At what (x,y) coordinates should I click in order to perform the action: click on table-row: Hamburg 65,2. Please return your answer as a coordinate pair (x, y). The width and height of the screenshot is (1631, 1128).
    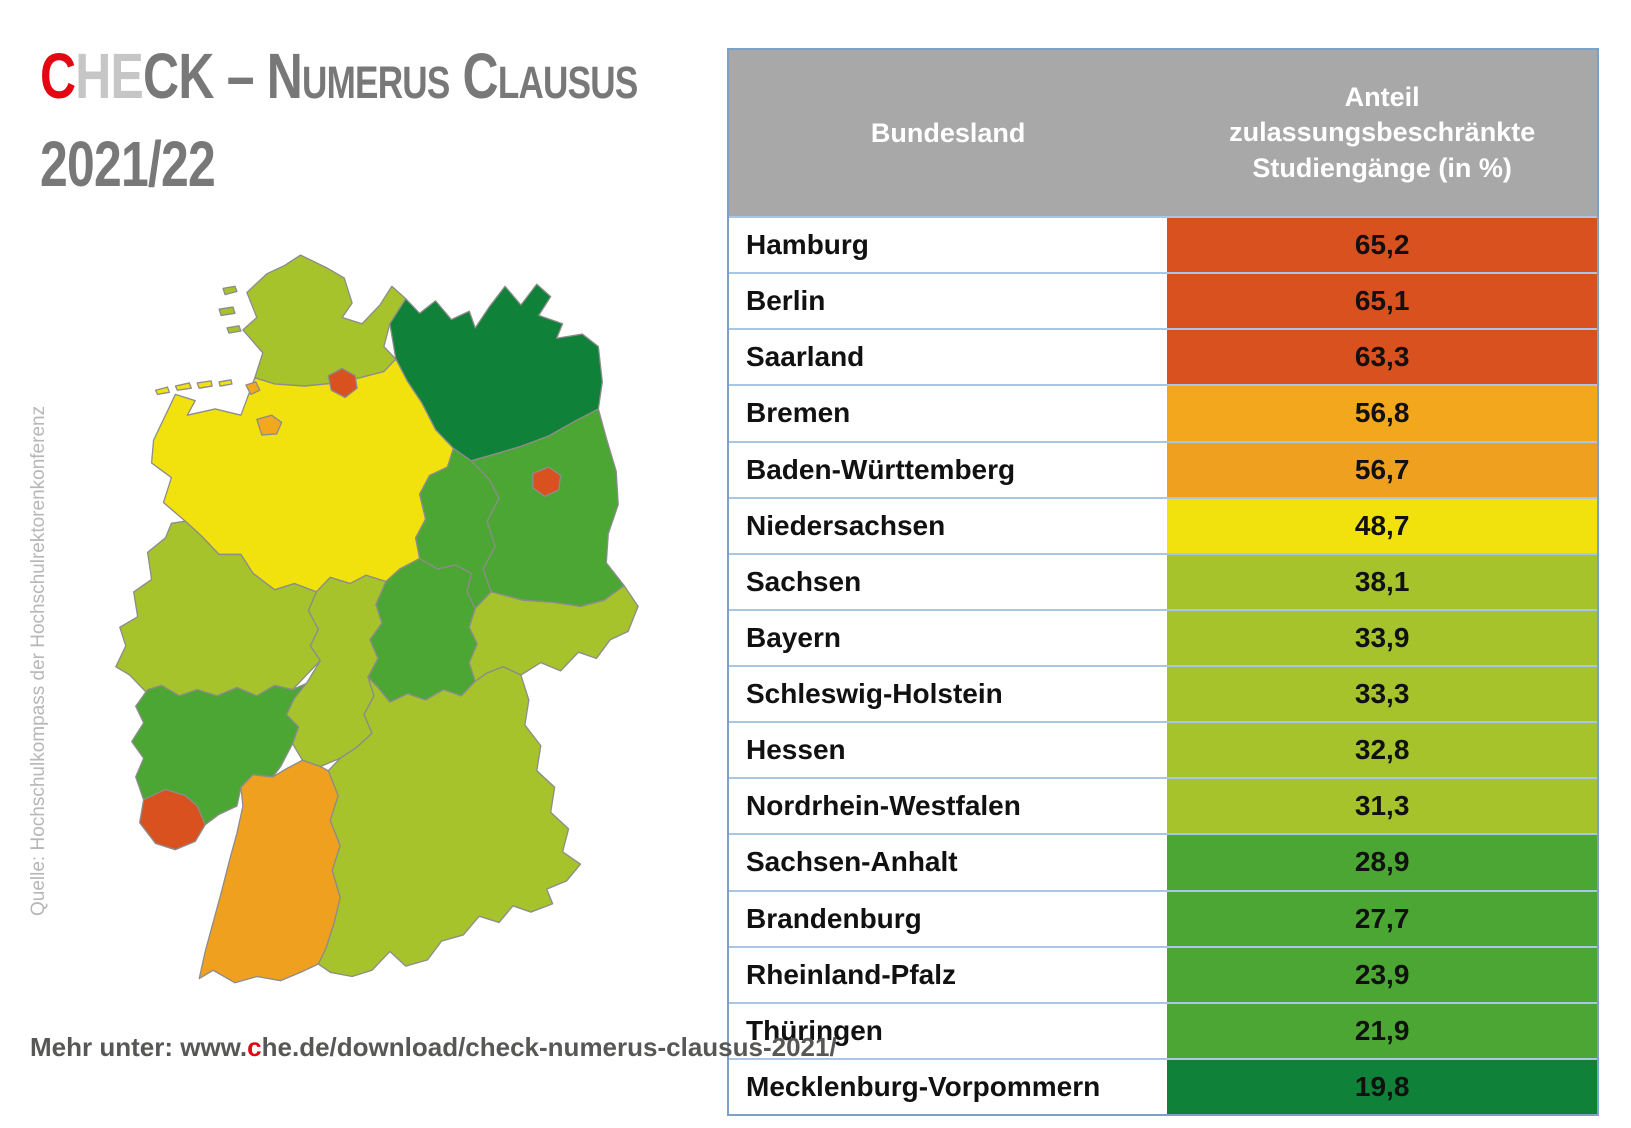
    Looking at the image, I should click on (1163, 244).